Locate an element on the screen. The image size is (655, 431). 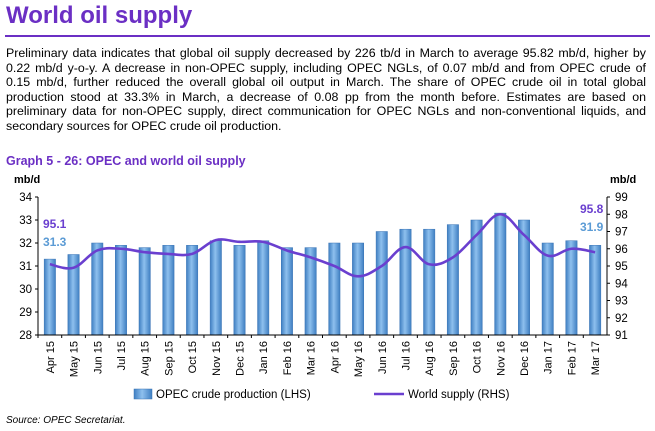
annotation-opec-apr15: 31.3 is located at coordinates (55, 242).